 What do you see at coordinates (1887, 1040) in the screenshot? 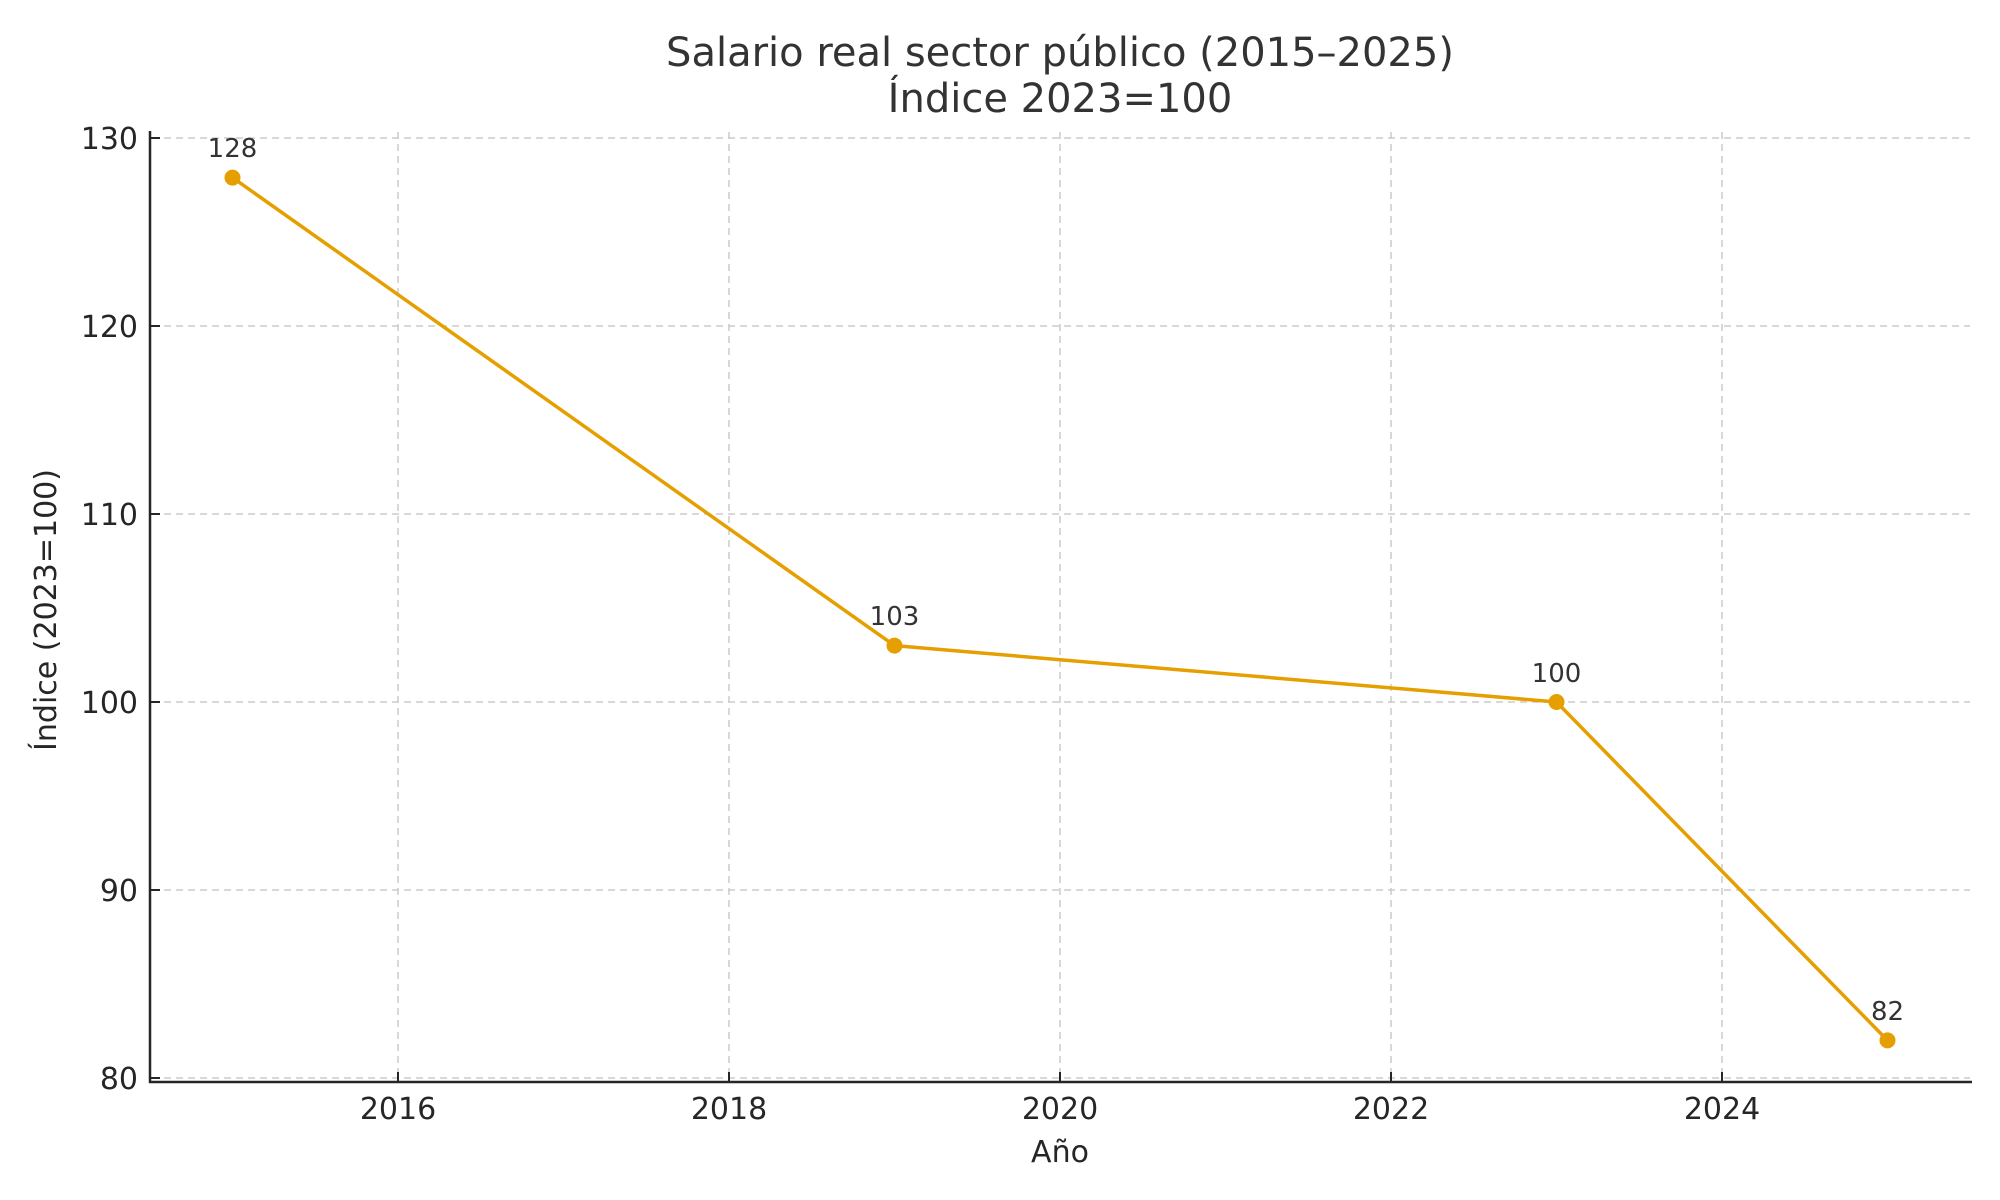
I see `data-point-2025` at bounding box center [1887, 1040].